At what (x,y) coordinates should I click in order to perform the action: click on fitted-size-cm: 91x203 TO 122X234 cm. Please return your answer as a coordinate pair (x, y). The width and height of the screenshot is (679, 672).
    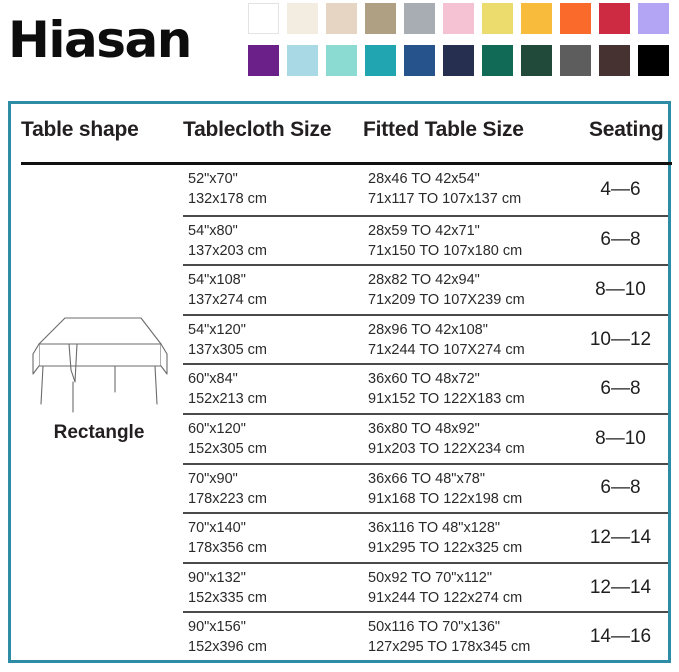
    Looking at the image, I should click on (446, 448).